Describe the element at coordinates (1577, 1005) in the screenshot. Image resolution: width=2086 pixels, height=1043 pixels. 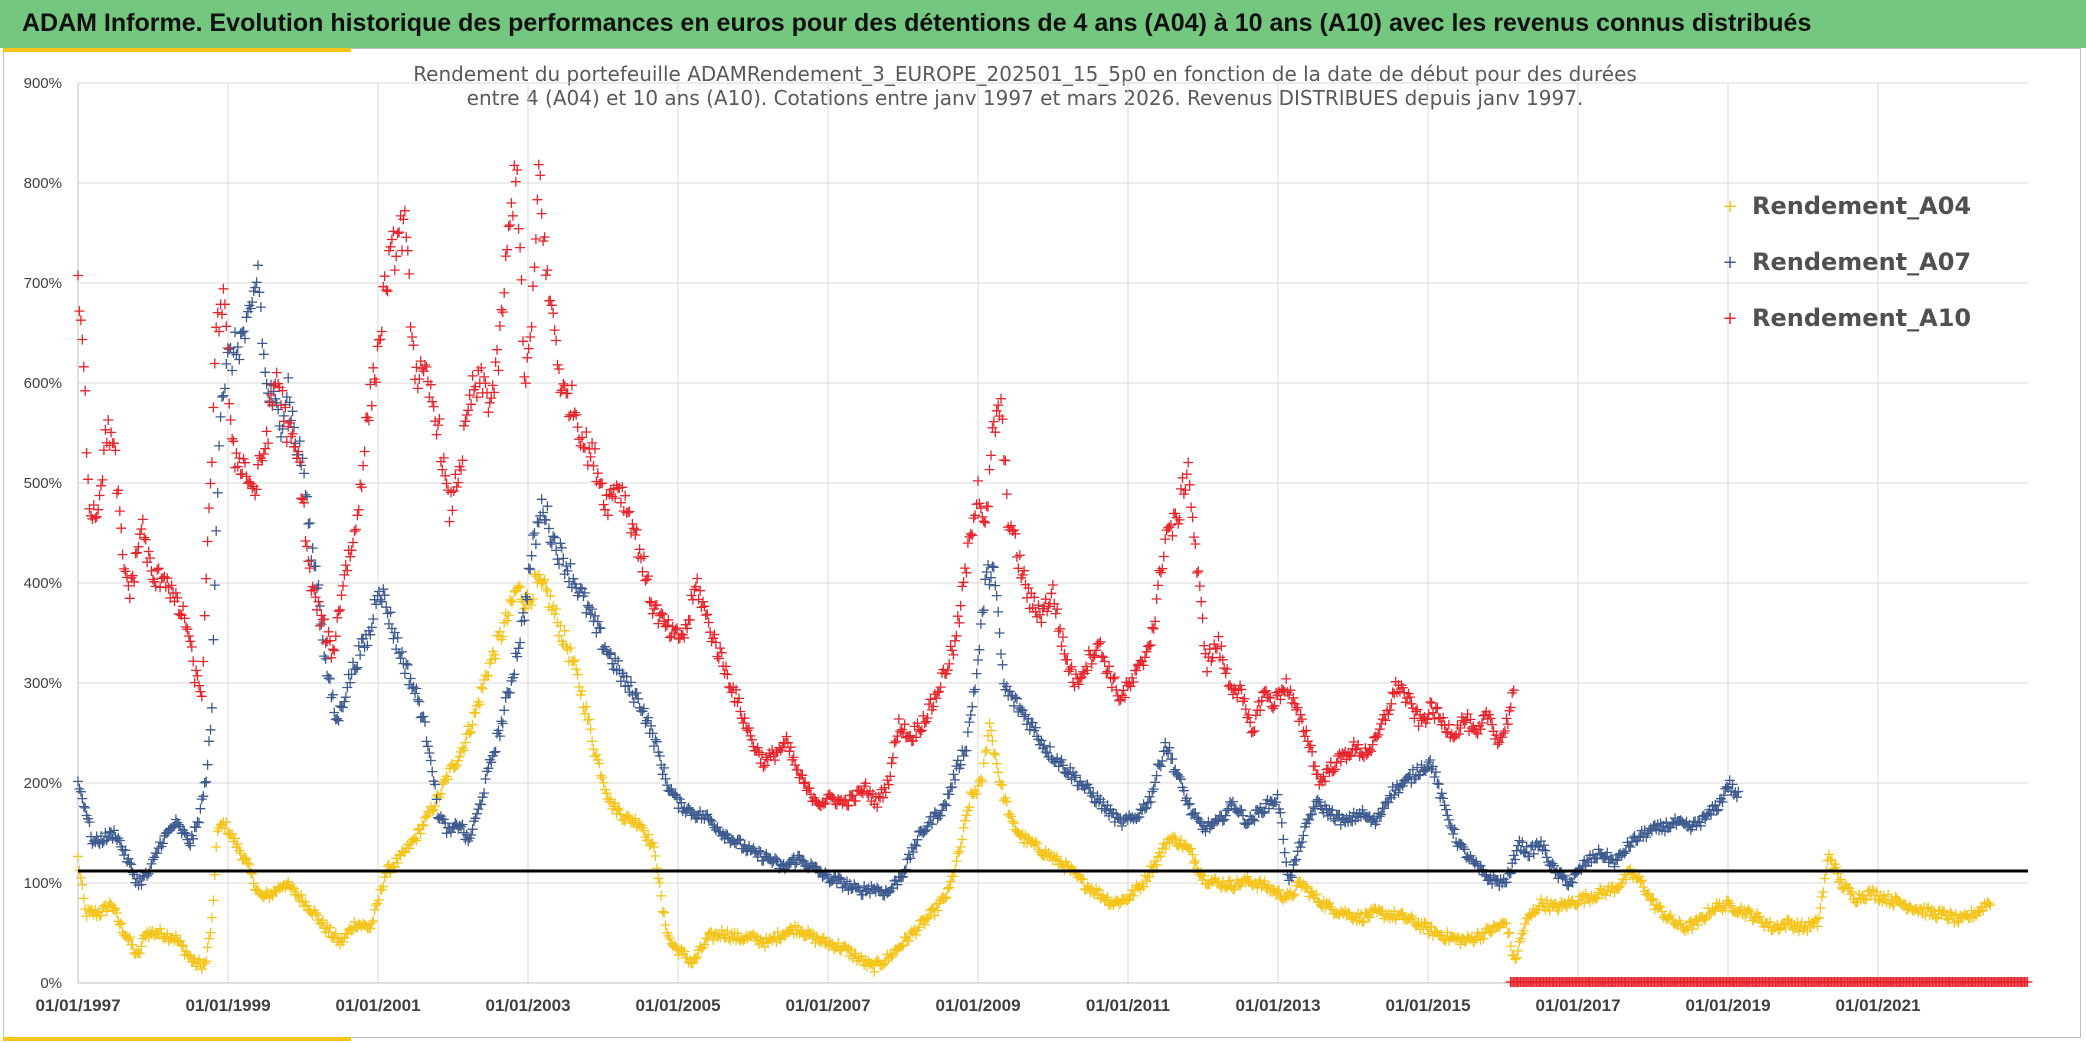
I see `x-tick-label: 01/01/2017` at that location.